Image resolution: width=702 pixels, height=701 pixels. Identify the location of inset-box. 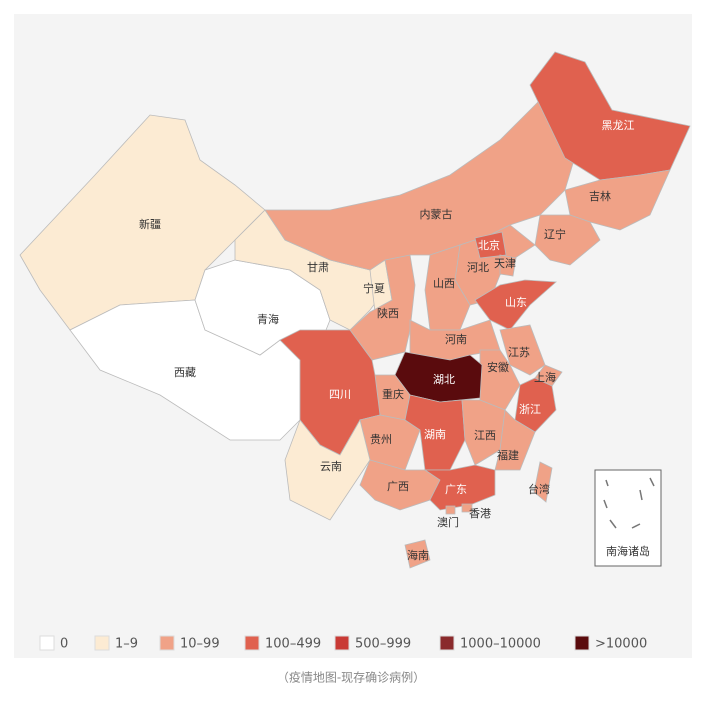
(628, 518).